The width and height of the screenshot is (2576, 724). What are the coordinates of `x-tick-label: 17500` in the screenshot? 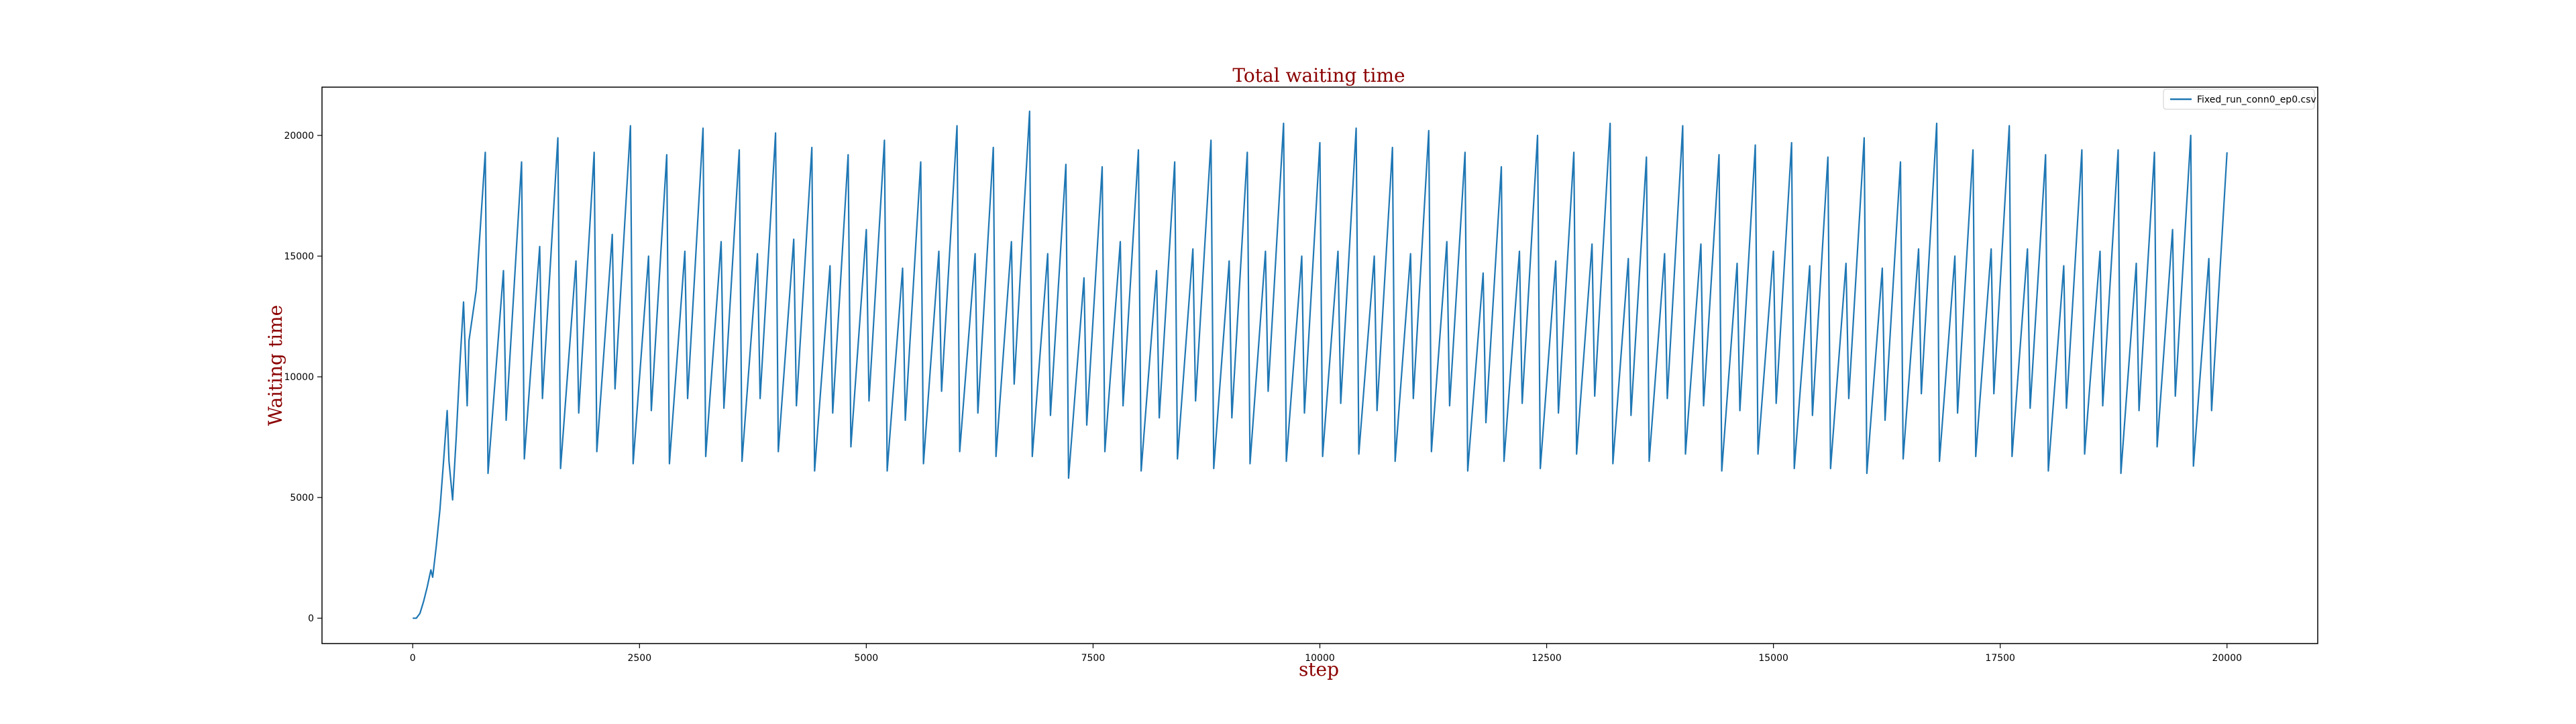 It's located at (2000, 658).